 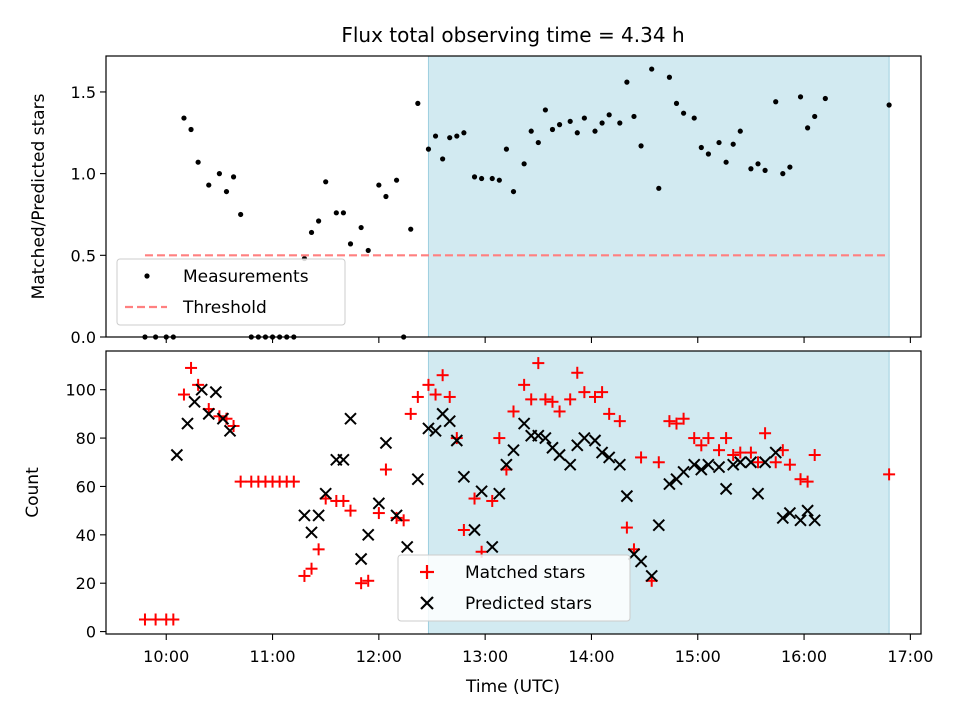 I want to click on y-tick-label: 20, so click(x=86, y=583).